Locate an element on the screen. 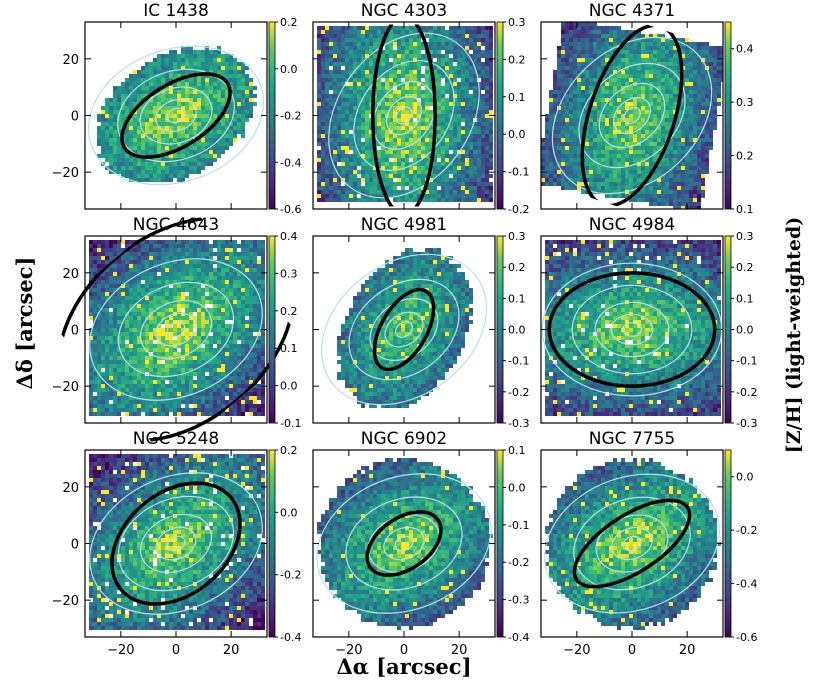 The width and height of the screenshot is (830, 681). panel: −20 0 20 IC 1438 0.2 0.0 -0.2 -0.4 -0.6 is located at coordinates (177, 108).